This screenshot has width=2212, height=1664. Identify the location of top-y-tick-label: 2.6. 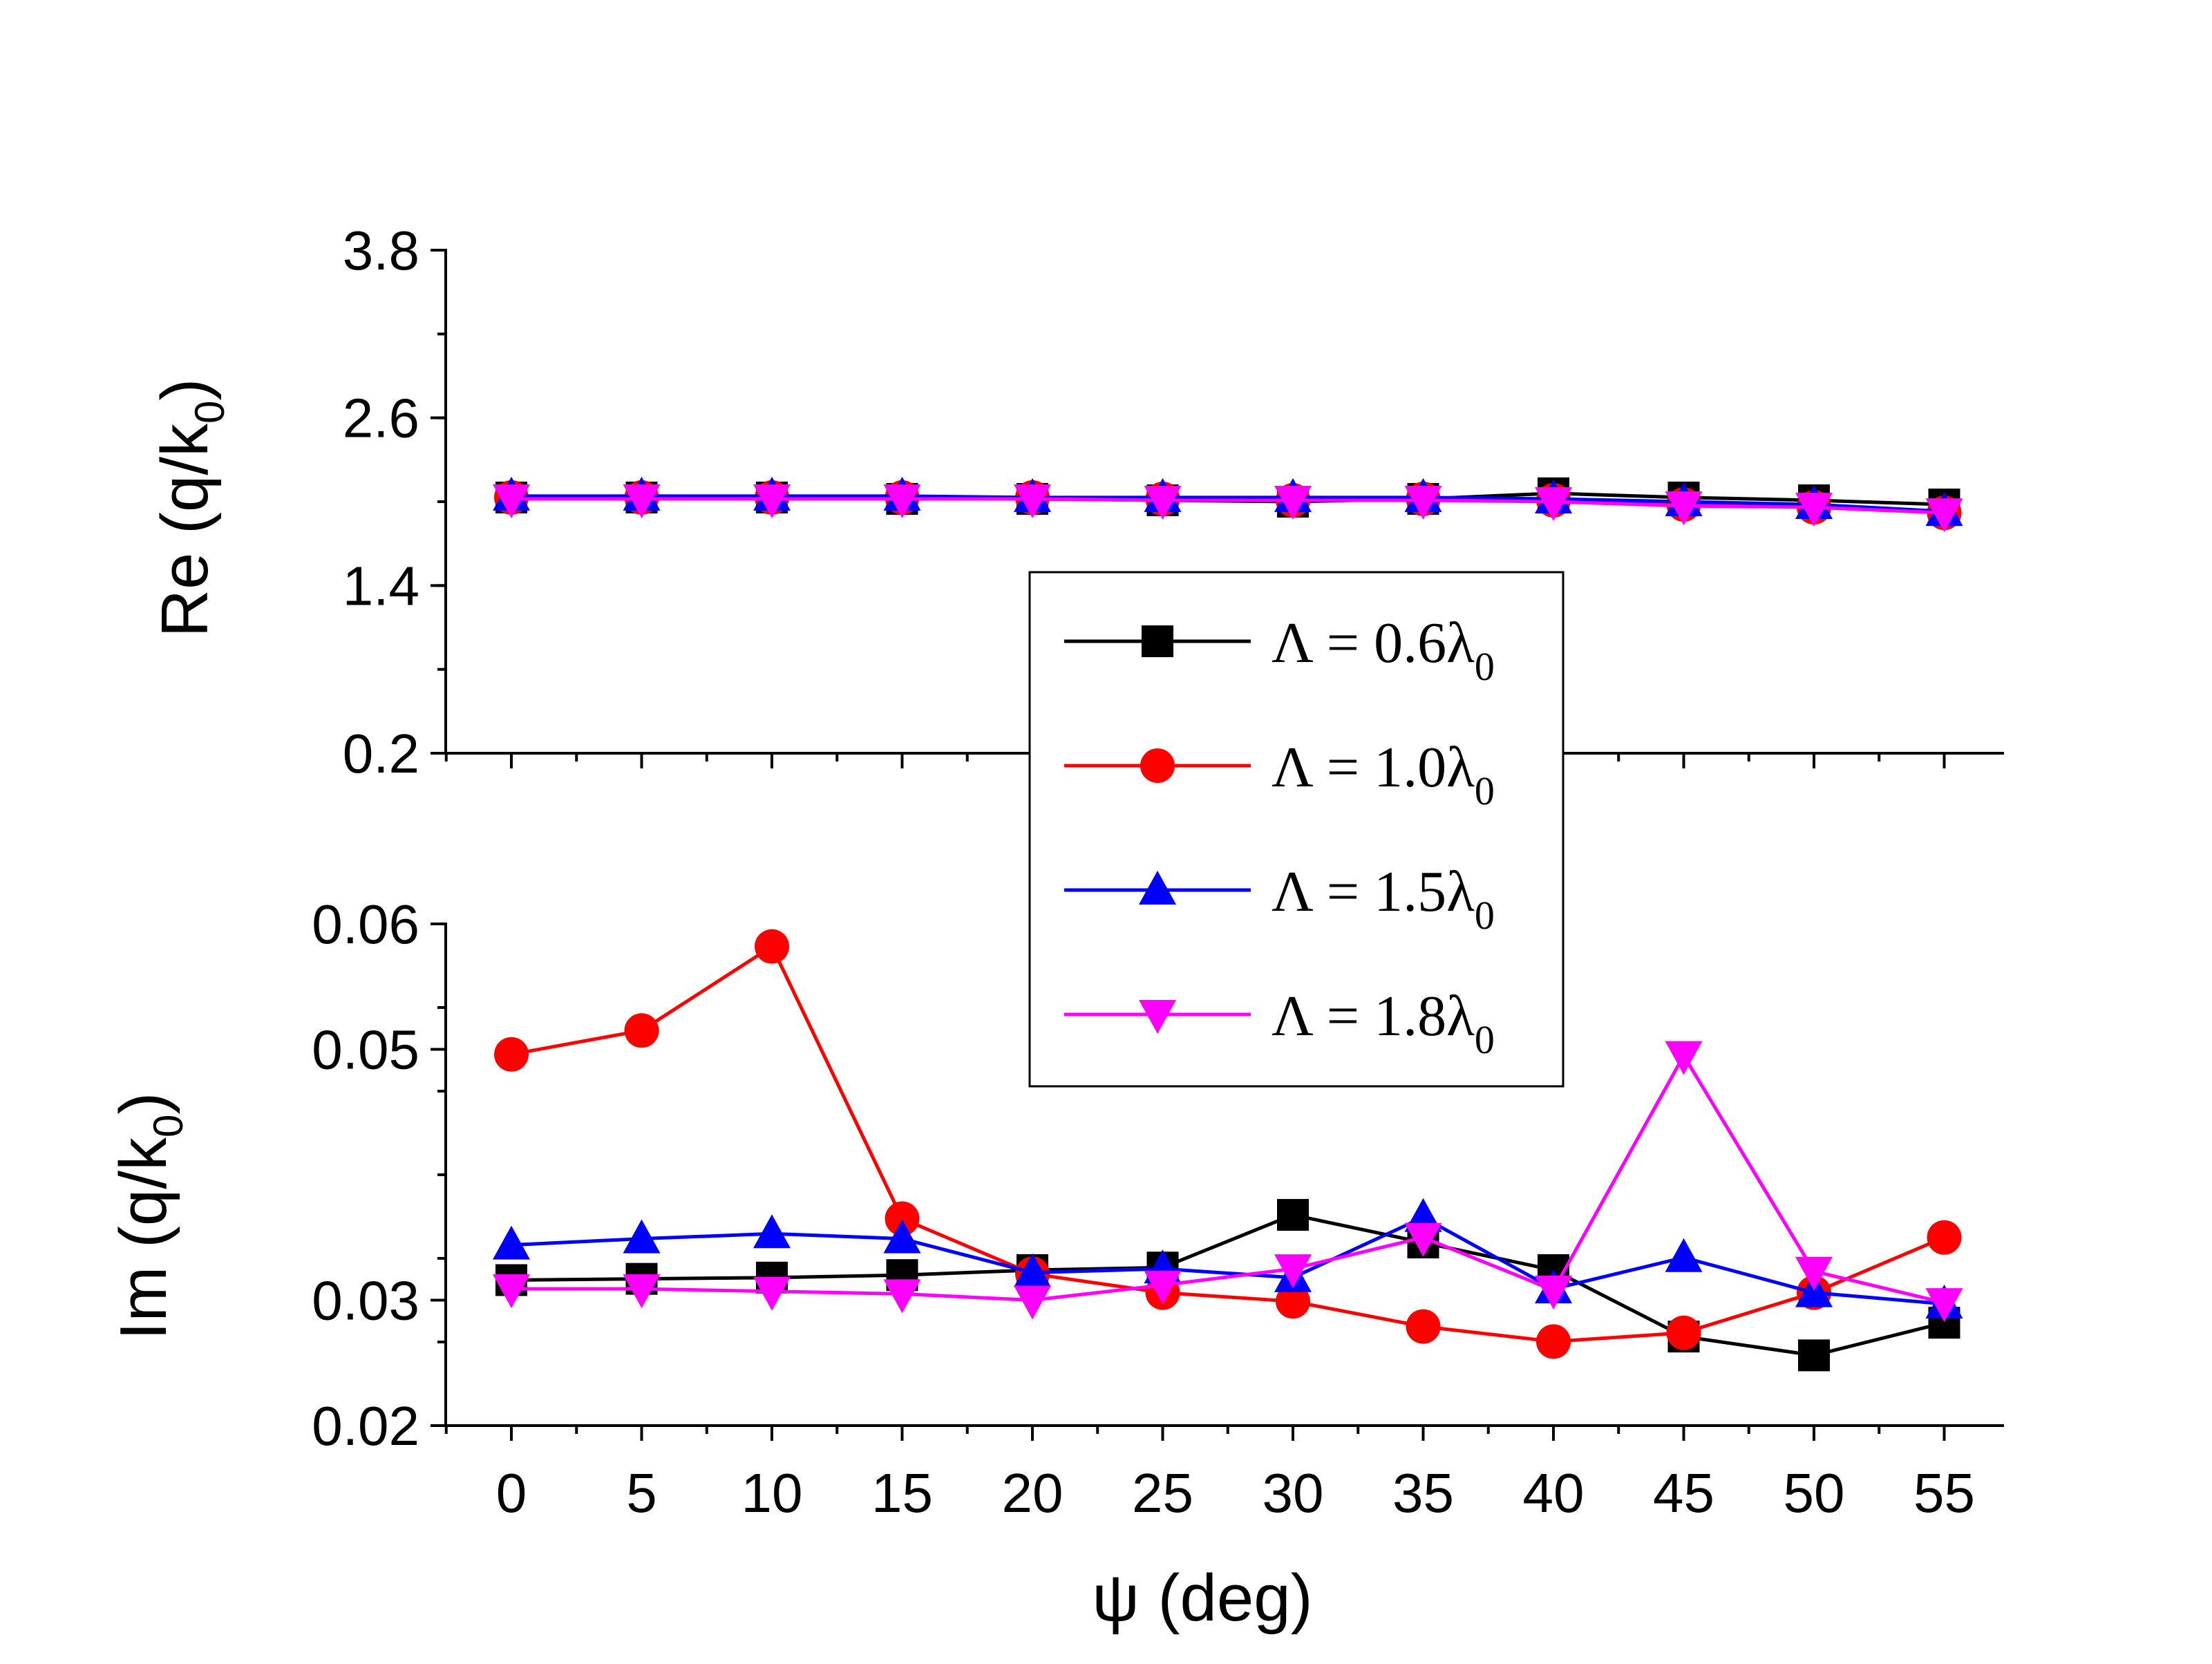
(381, 418).